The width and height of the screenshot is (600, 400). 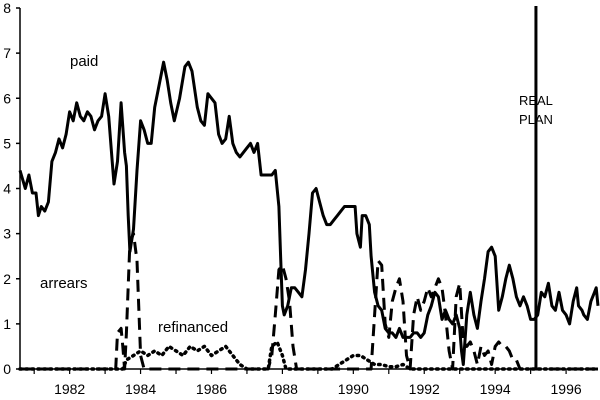 What do you see at coordinates (536, 119) in the screenshot?
I see `real-plan-label-line2: PLAN` at bounding box center [536, 119].